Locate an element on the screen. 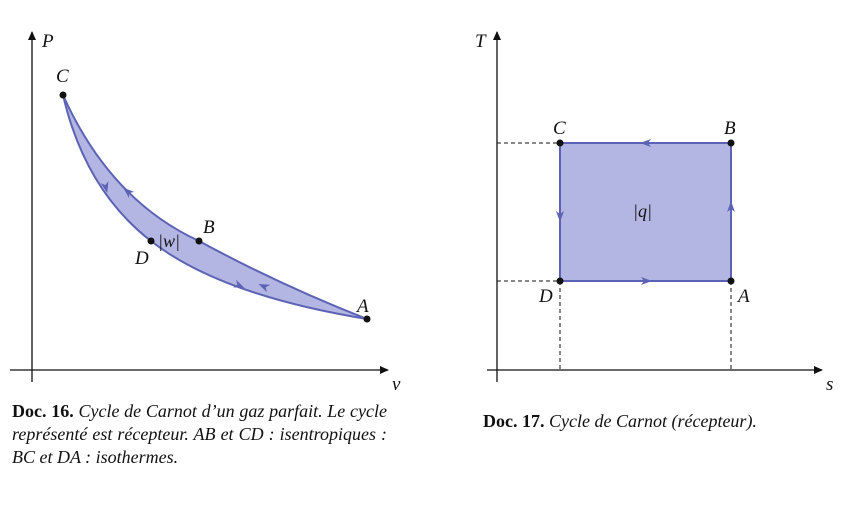 Image resolution: width=855 pixels, height=529 pixels. guides is located at coordinates (614, 256).